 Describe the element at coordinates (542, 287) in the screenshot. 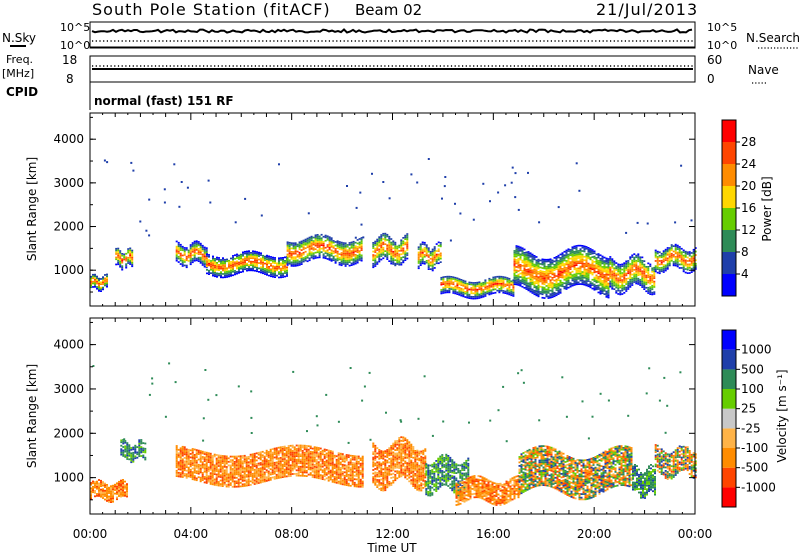

I see `power-cell-2044` at that location.